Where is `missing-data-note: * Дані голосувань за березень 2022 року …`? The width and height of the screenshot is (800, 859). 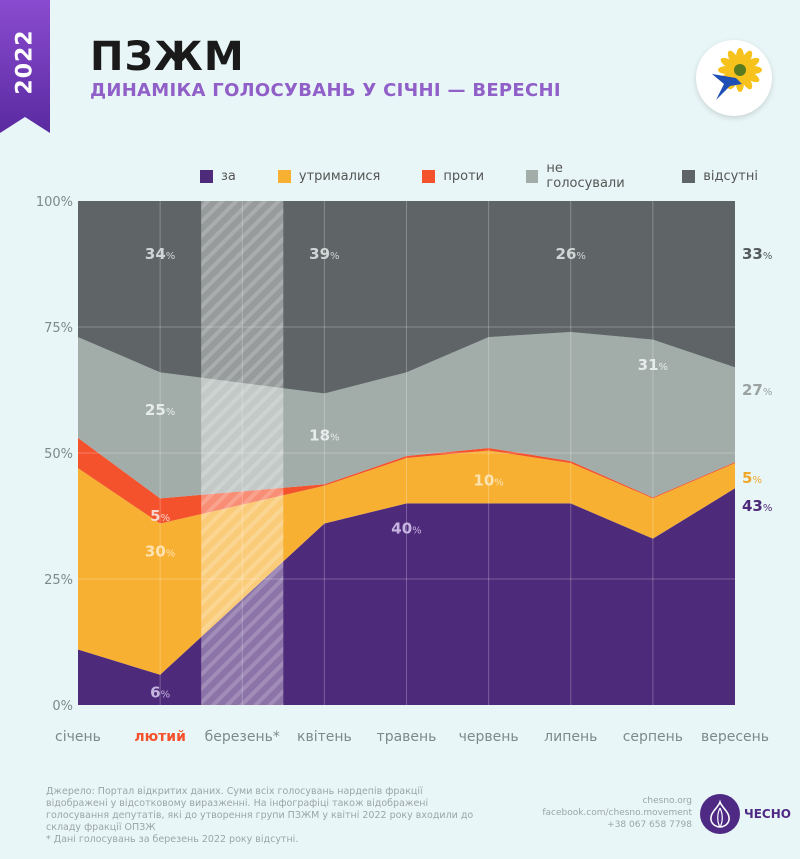
missing-data-note: * Дані голосувань за березень 2022 року … is located at coordinates (172, 839).